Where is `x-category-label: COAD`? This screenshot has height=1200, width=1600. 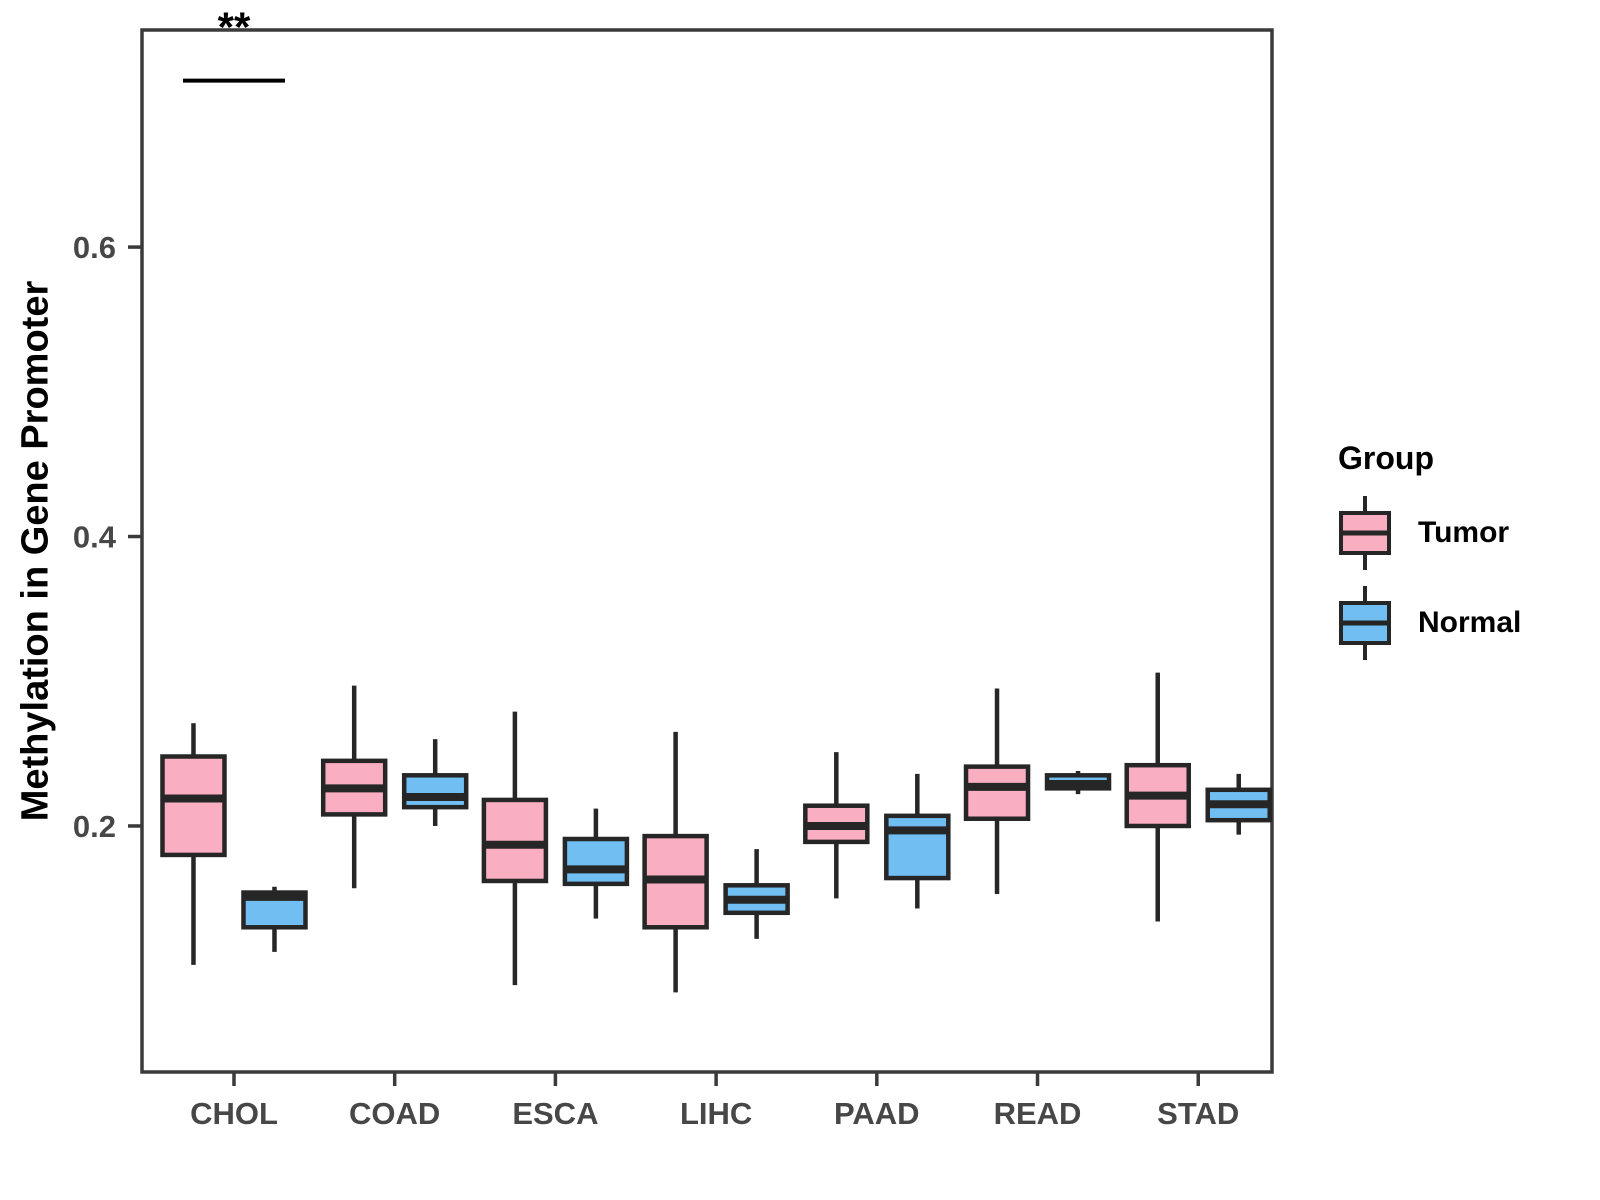
x-category-label: COAD is located at coordinates (394, 1113).